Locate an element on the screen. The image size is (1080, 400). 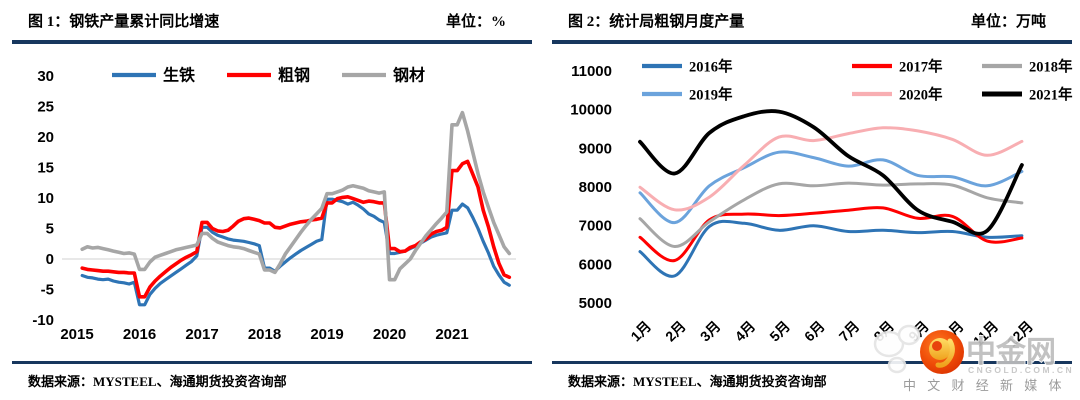
svg-text: 3月 is located at coordinates (710, 331).